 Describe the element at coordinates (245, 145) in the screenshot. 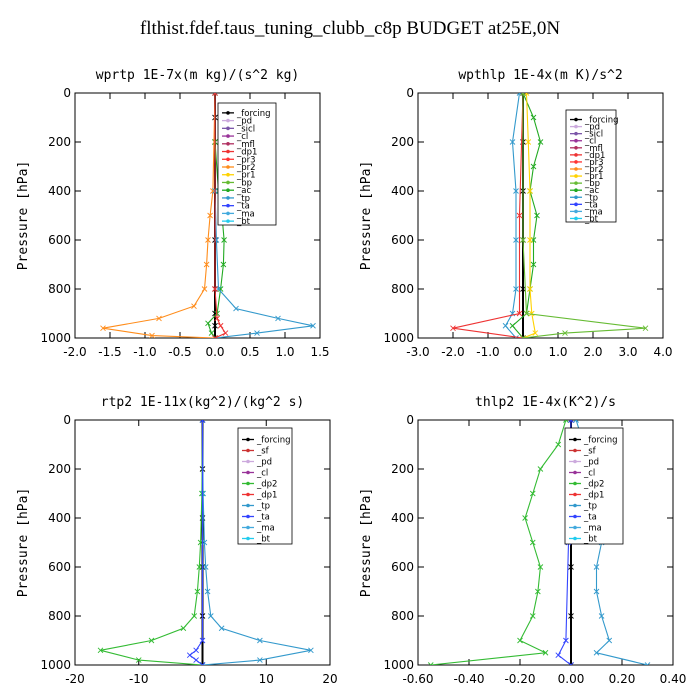

I see `legend-entry: _mfl` at that location.